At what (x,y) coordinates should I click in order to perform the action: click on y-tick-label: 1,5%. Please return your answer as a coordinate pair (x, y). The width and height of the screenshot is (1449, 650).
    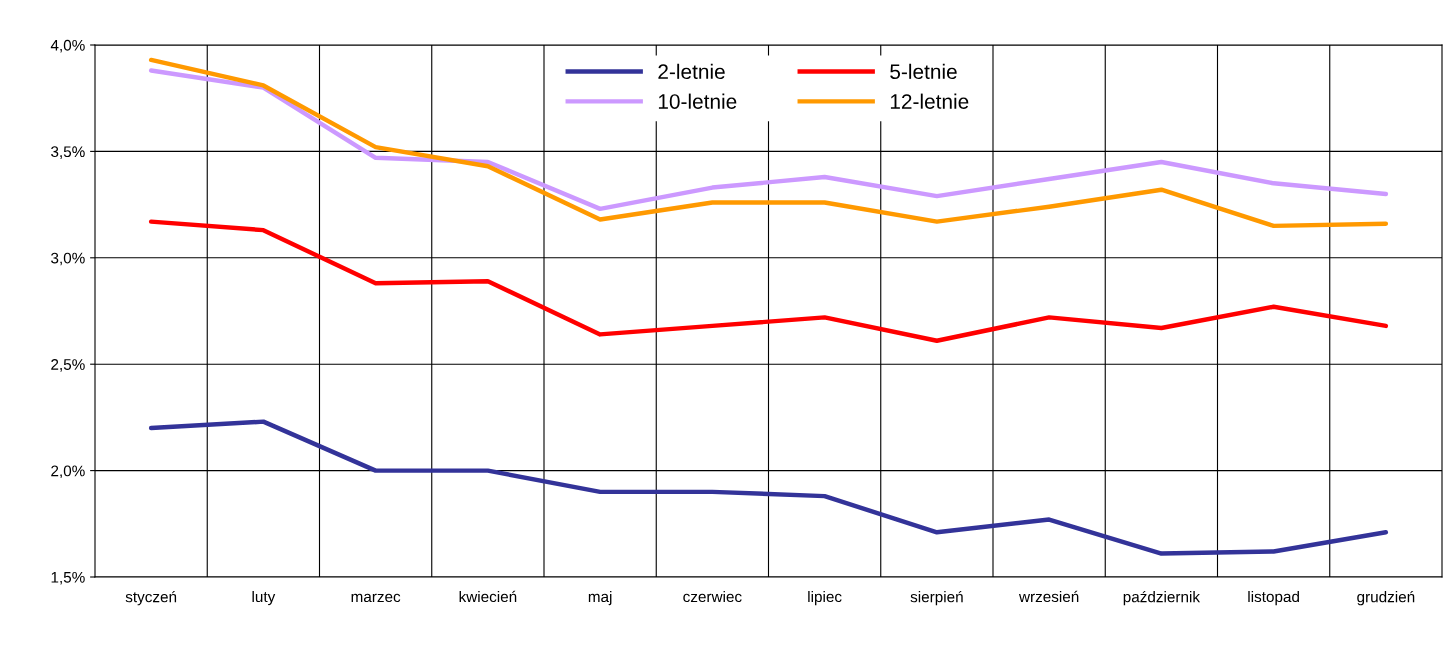
    Looking at the image, I should click on (68, 578).